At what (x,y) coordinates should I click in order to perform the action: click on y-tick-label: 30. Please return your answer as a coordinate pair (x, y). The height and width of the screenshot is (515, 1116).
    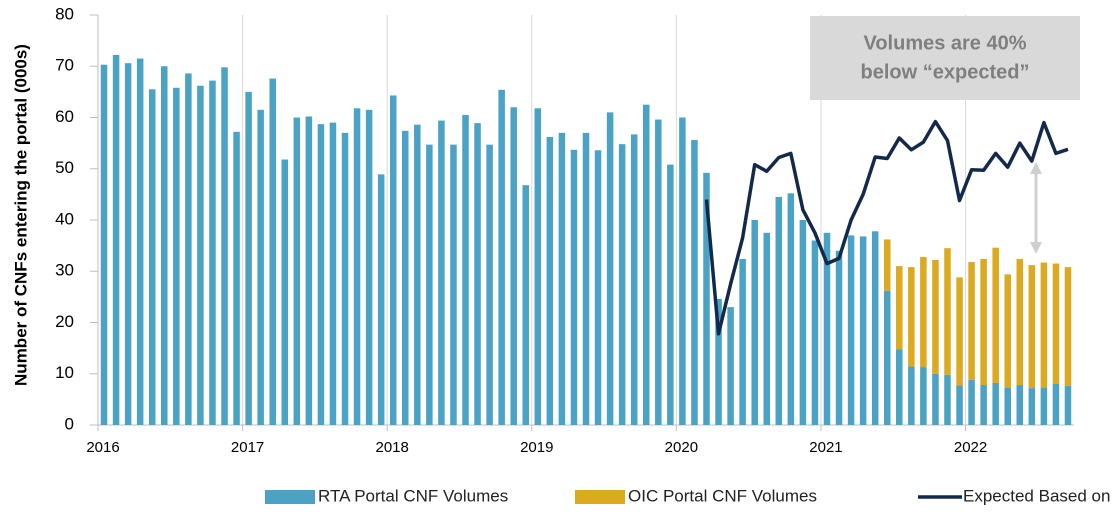
    Looking at the image, I should click on (64, 270).